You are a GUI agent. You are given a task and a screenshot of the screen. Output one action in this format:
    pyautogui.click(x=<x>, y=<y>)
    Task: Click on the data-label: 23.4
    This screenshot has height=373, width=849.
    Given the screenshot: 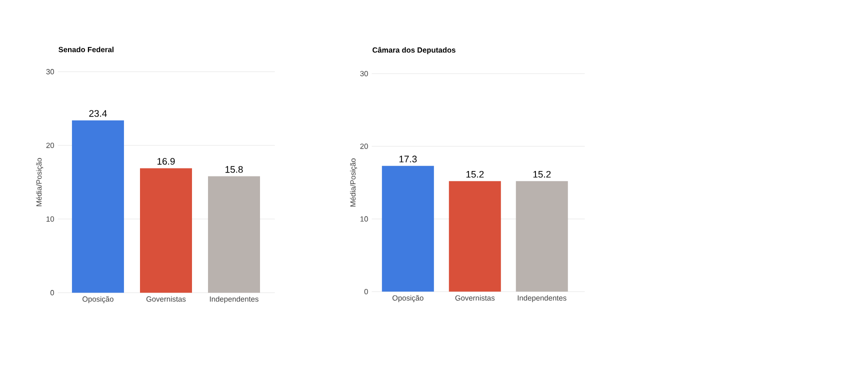 What is the action you would take?
    pyautogui.click(x=98, y=113)
    